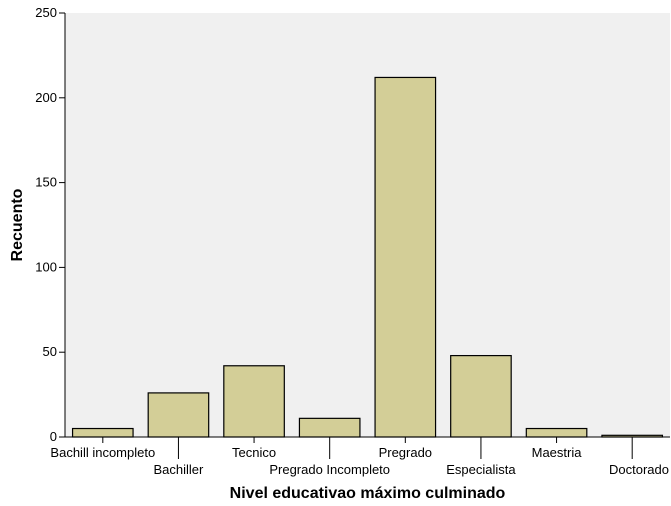 This screenshot has height=506, width=671. I want to click on y-tick-label: 200, so click(46, 97).